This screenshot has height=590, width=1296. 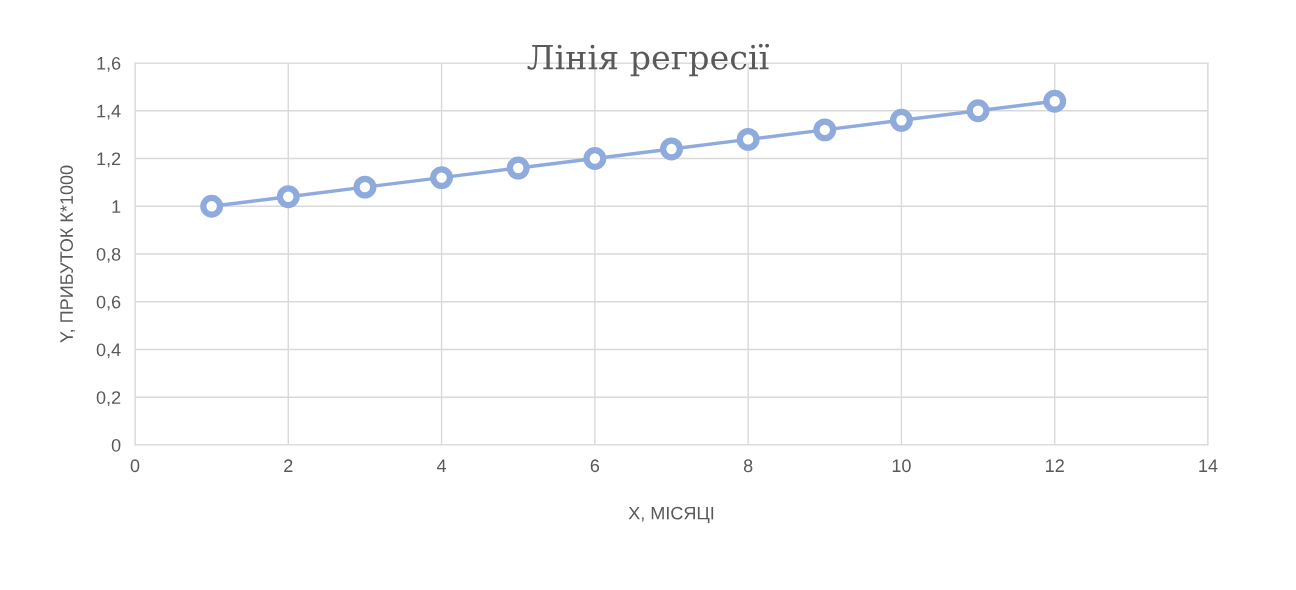 I want to click on y-tick-label: 1,2, so click(x=109, y=160).